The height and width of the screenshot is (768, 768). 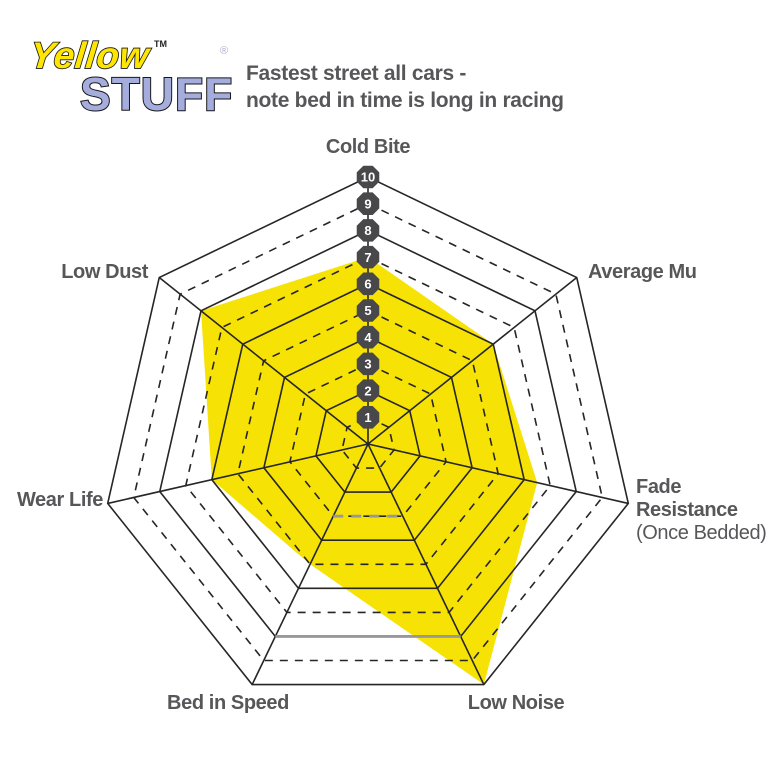 I want to click on scale-badge-label-3: 3, so click(x=367, y=364).